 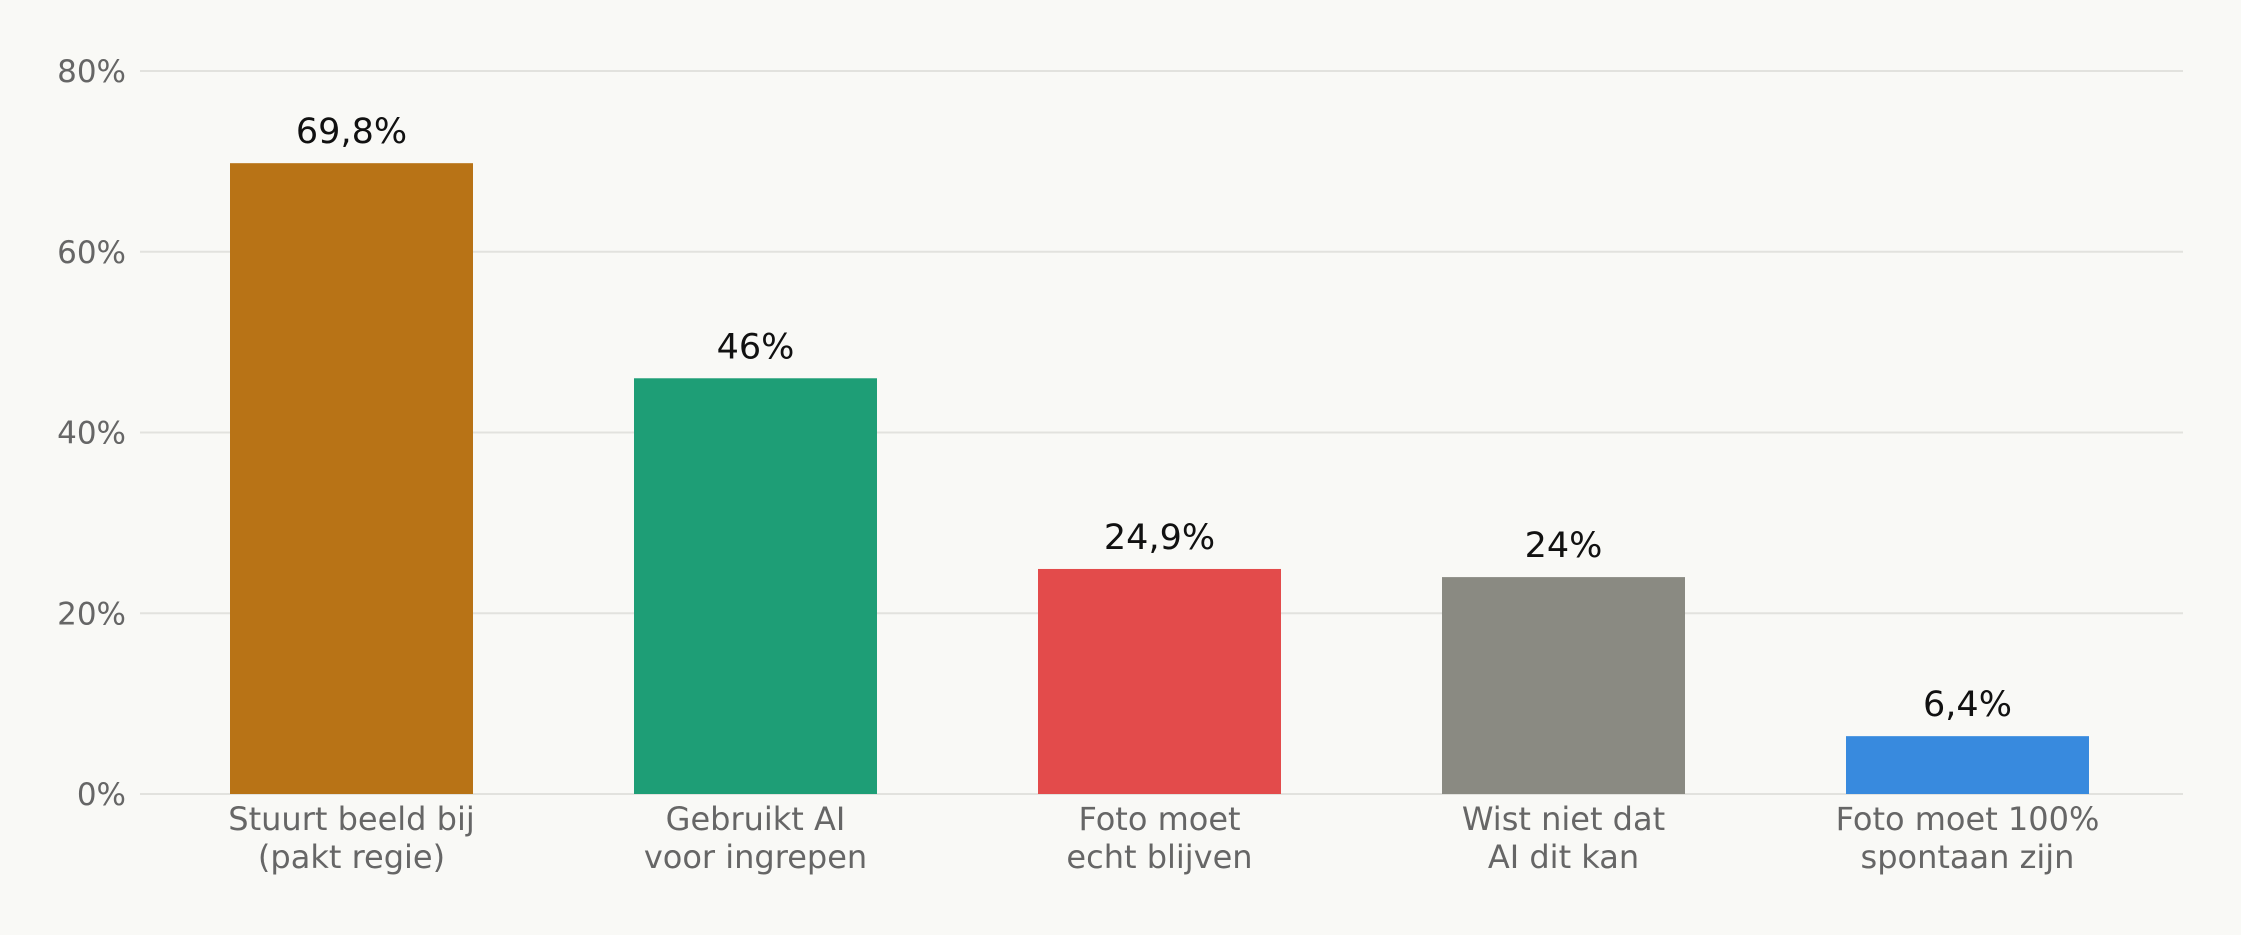 What do you see at coordinates (755, 857) in the screenshot?
I see `x-tick-label-line: voor ingrepen` at bounding box center [755, 857].